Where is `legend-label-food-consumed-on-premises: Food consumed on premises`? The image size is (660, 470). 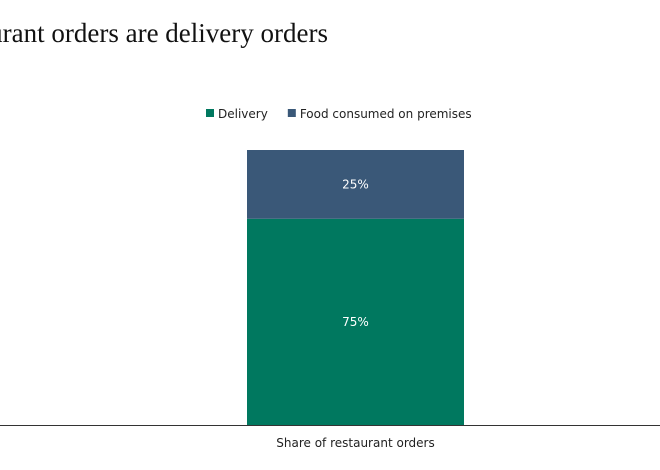 legend-label-food-consumed-on-premises: Food consumed on premises is located at coordinates (386, 114).